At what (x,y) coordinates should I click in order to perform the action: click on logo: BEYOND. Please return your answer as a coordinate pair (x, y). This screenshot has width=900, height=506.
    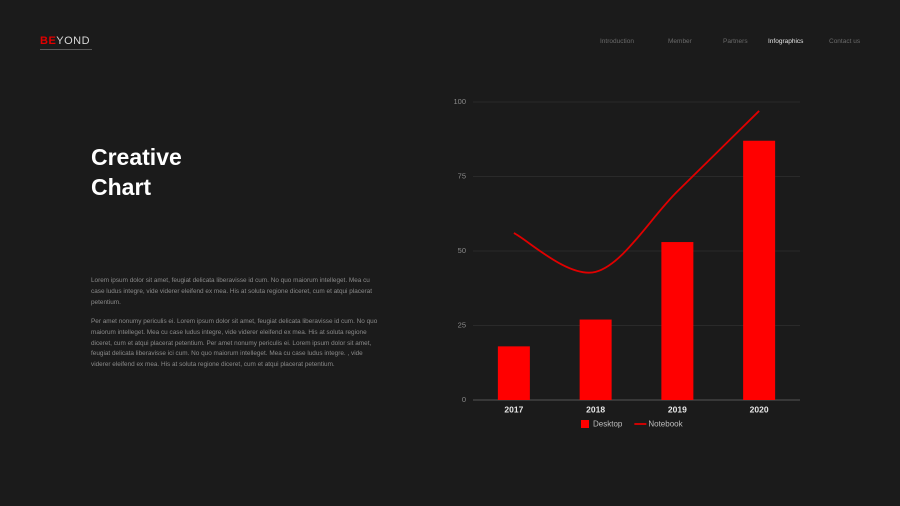
    Looking at the image, I should click on (66, 42).